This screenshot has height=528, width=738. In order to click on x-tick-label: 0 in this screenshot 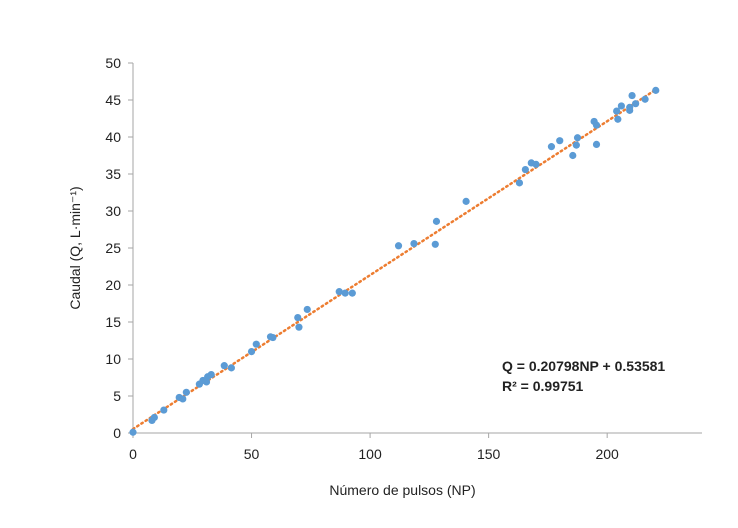, I will do `click(133, 454)`.